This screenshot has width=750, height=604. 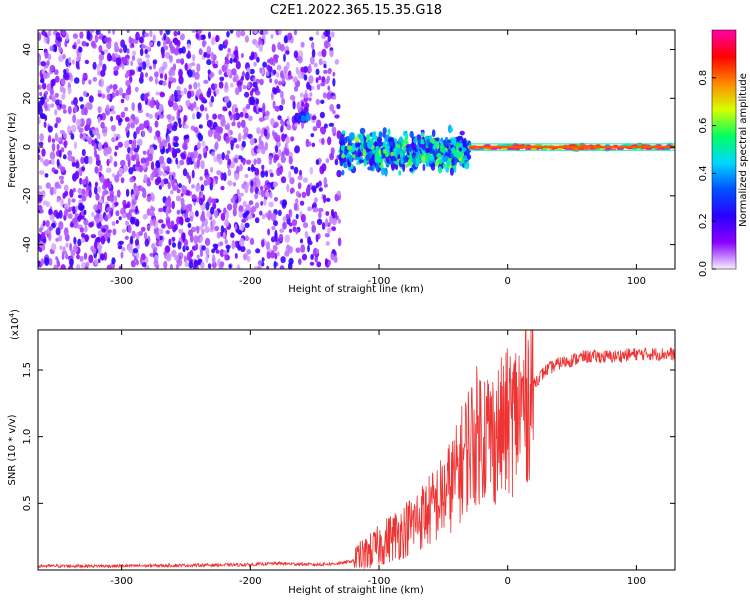 What do you see at coordinates (636, 581) in the screenshot?
I see `snr-x-tick-label: 100` at bounding box center [636, 581].